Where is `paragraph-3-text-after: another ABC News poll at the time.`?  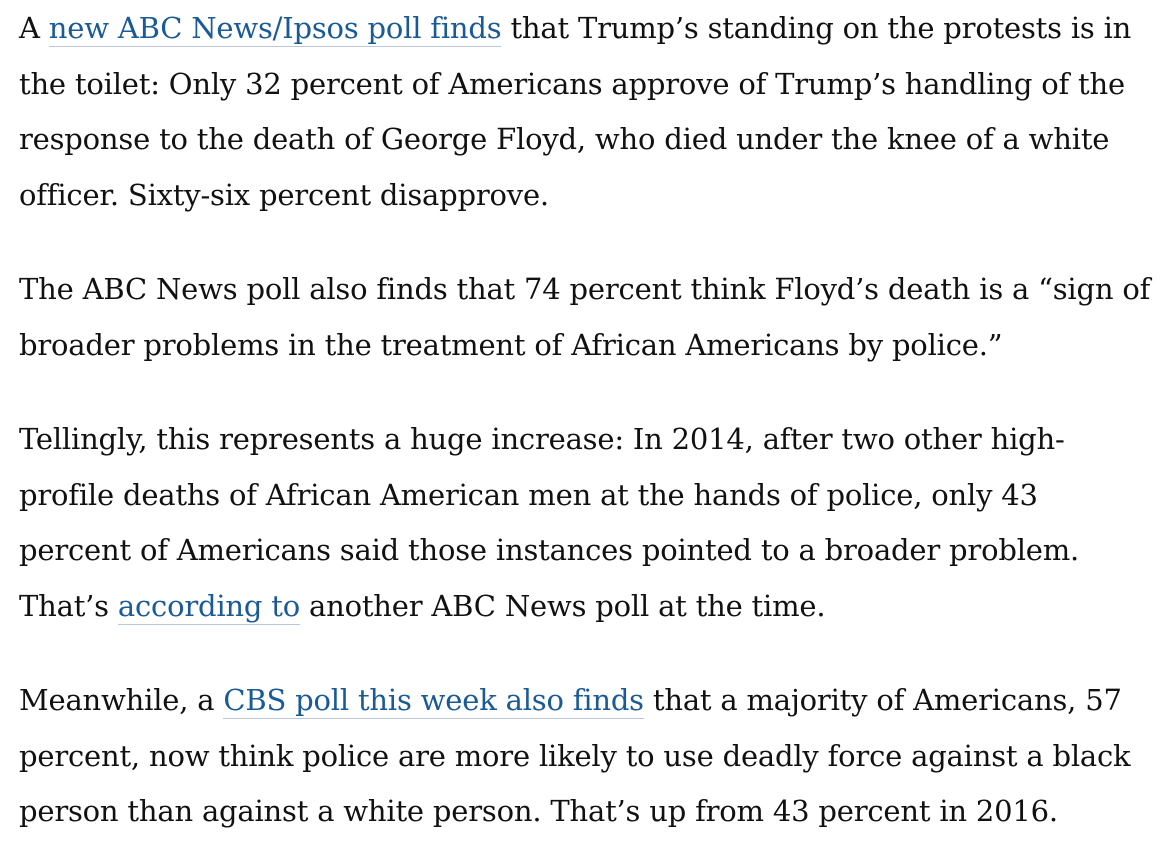
paragraph-3-text-after: another ABC News poll at the time. is located at coordinates (563, 605).